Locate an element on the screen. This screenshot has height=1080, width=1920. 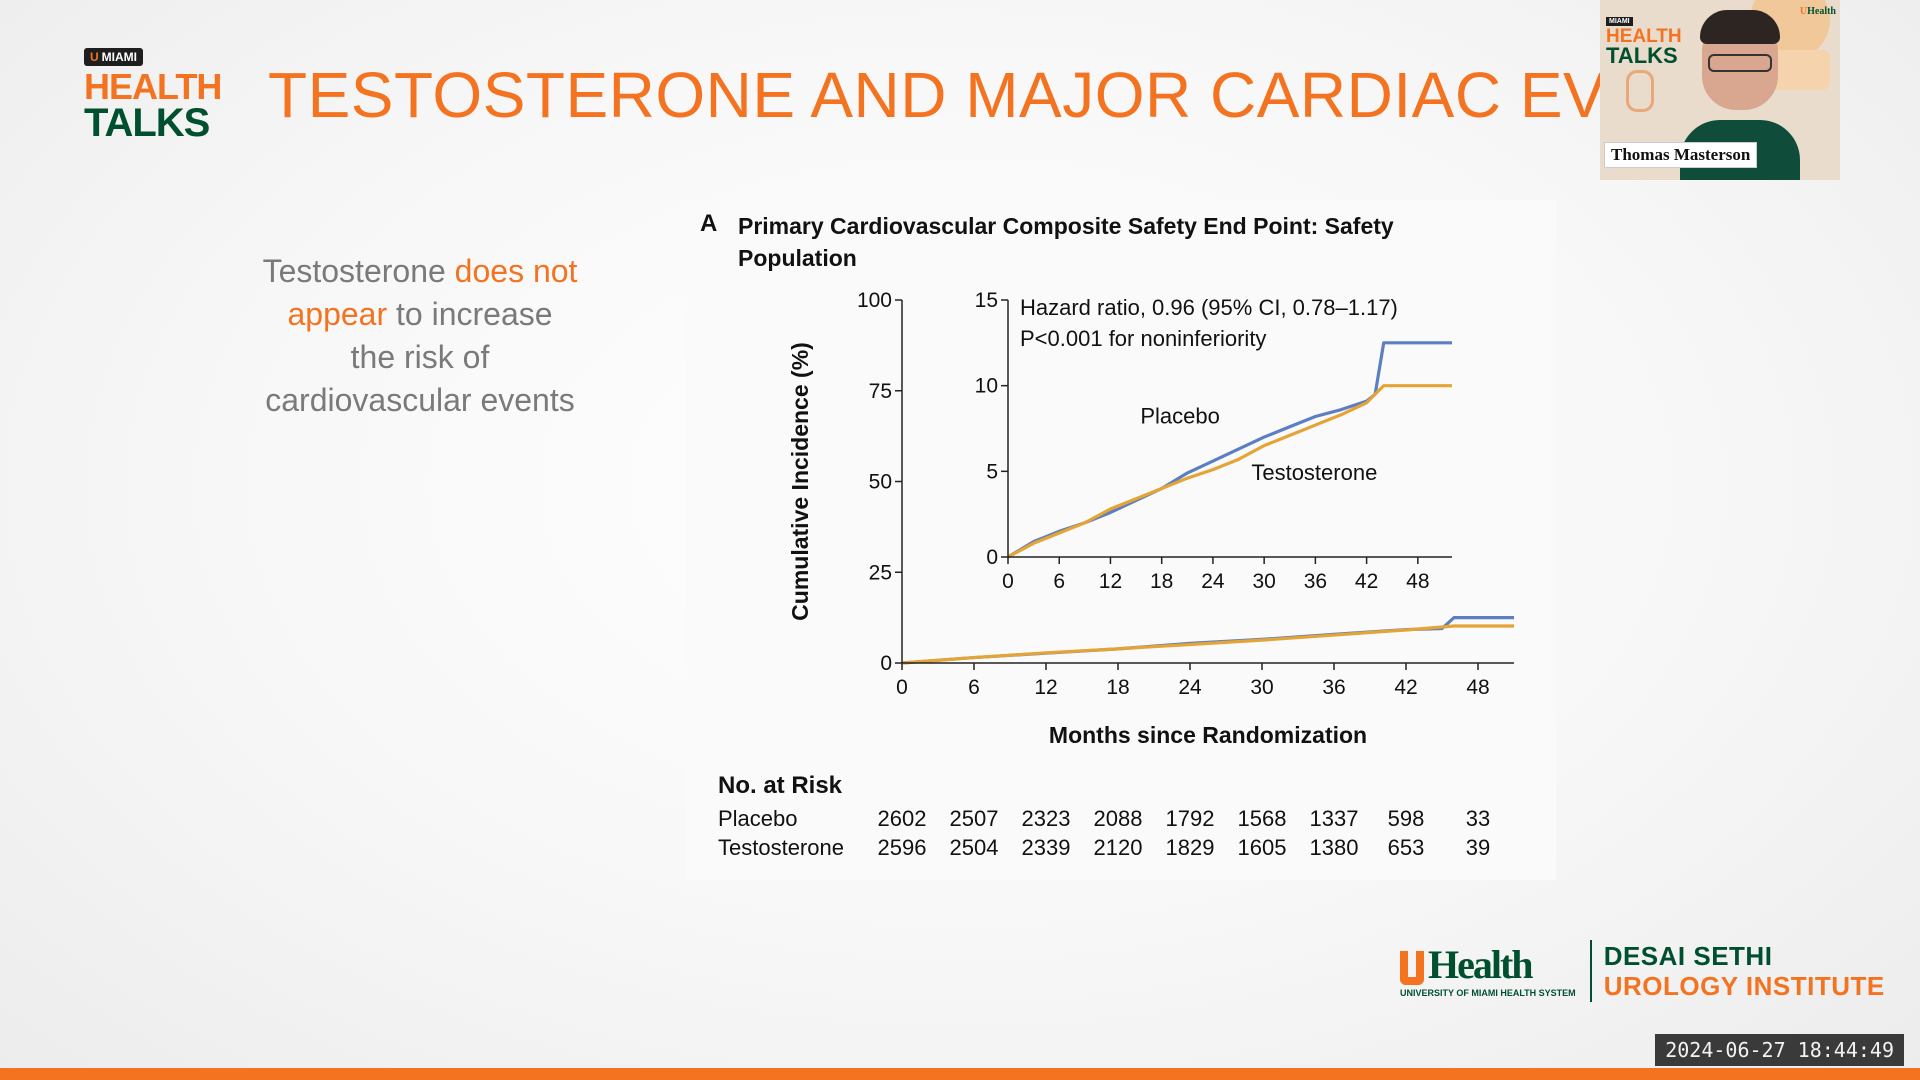
u-logo-icon is located at coordinates (1412, 967).